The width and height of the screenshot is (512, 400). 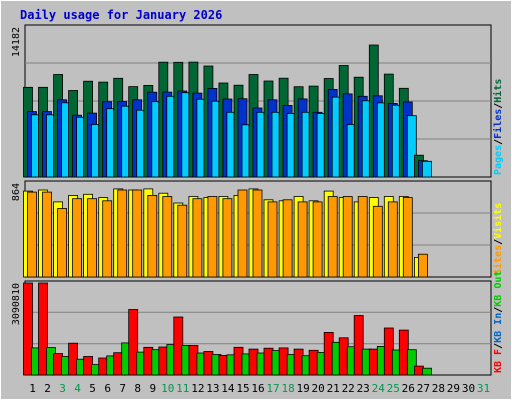 I want to click on day-label: 20, so click(x=317, y=388).